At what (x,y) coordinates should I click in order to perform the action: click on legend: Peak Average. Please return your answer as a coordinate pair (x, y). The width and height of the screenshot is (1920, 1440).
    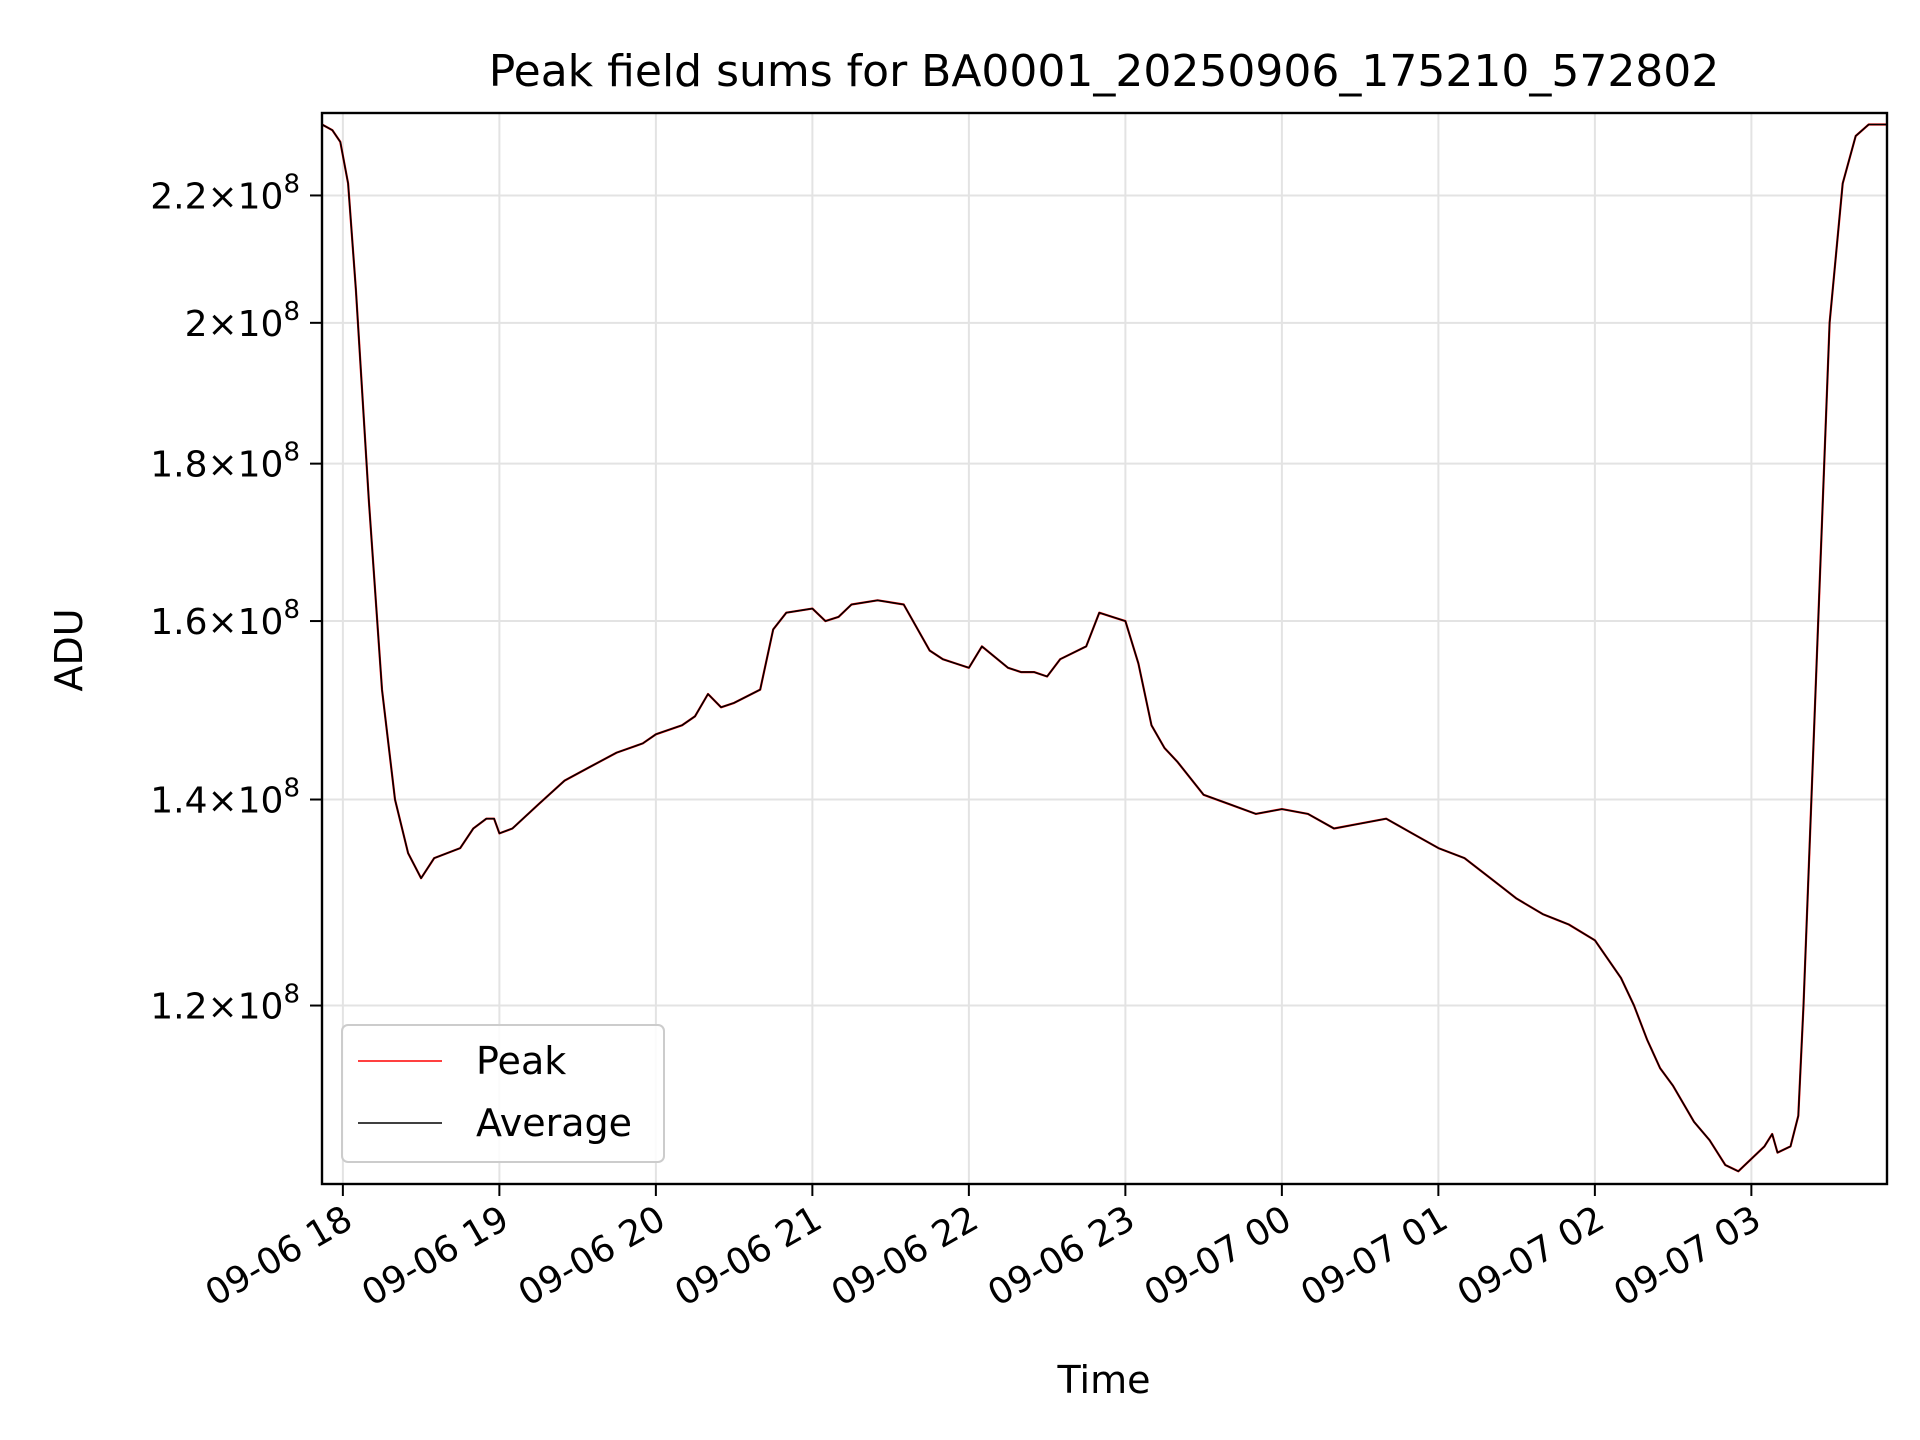
    Looking at the image, I should click on (503, 1093).